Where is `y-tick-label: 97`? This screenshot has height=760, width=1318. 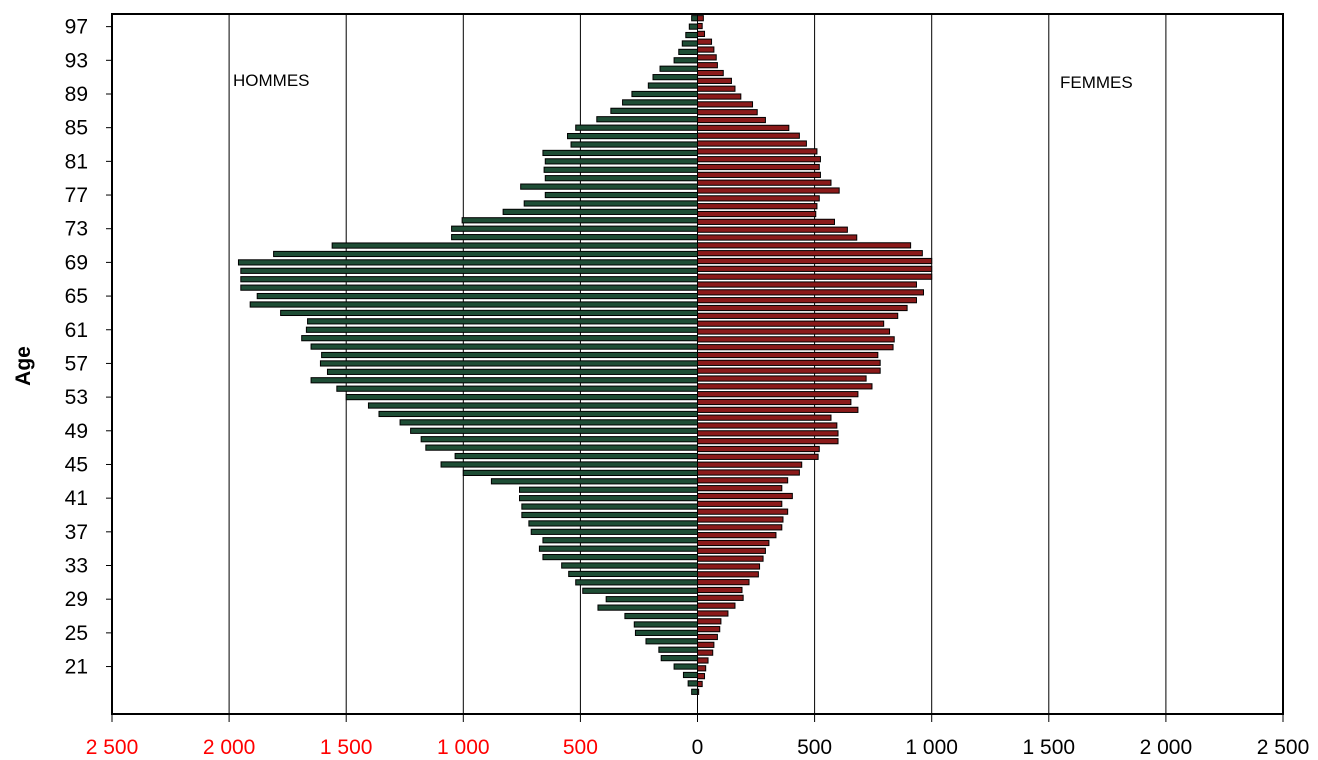
y-tick-label: 97 is located at coordinates (76, 27).